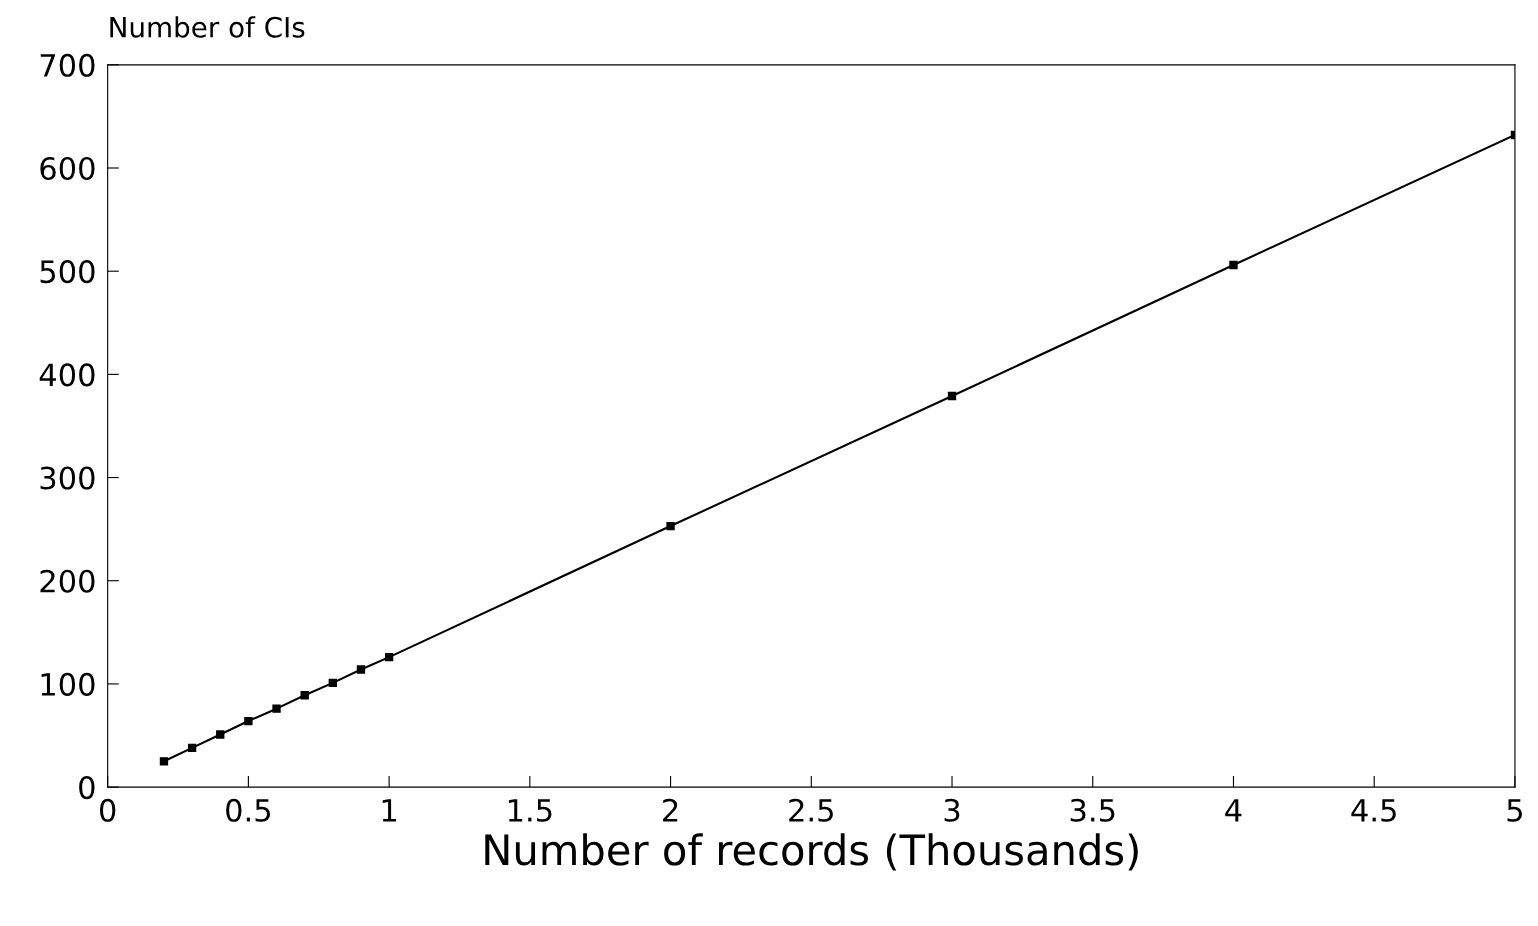  I want to click on x-tick-label: 0.5, so click(248, 810).